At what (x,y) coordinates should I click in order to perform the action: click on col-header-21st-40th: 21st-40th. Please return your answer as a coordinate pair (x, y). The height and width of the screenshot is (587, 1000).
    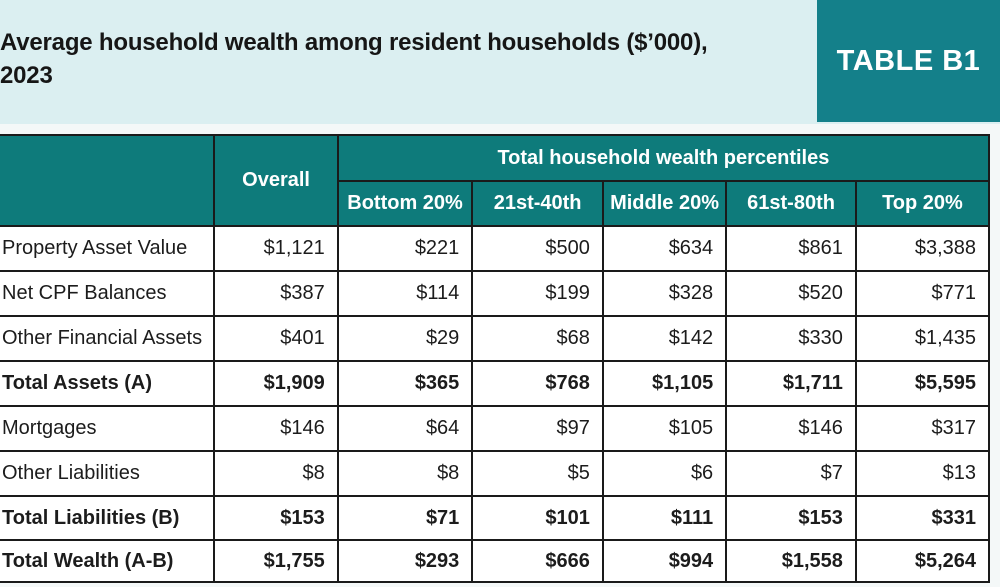
    Looking at the image, I should click on (537, 203).